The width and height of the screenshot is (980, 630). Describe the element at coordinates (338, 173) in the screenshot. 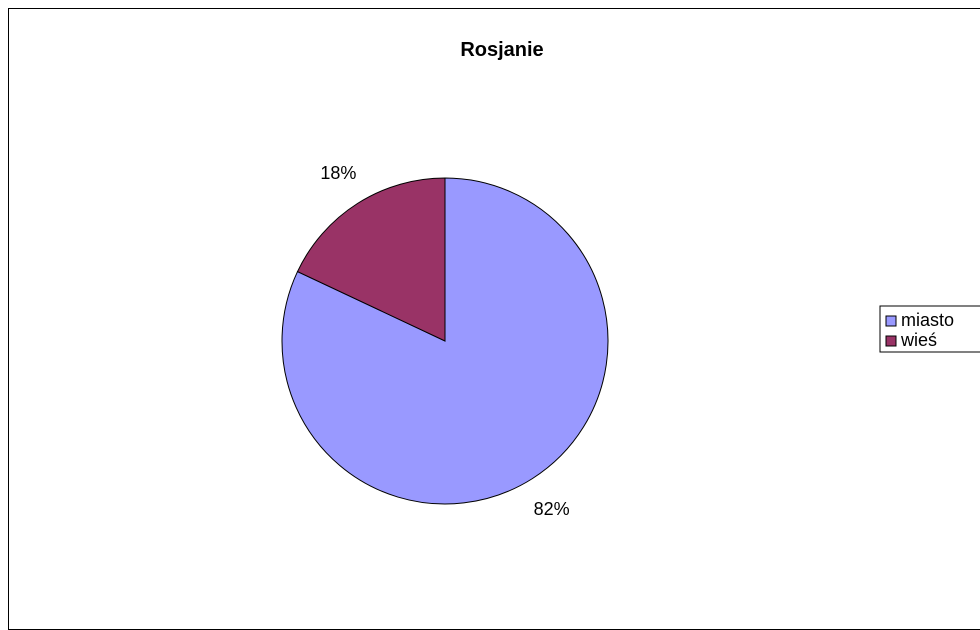

I see `data-label-wieś: 18%` at that location.